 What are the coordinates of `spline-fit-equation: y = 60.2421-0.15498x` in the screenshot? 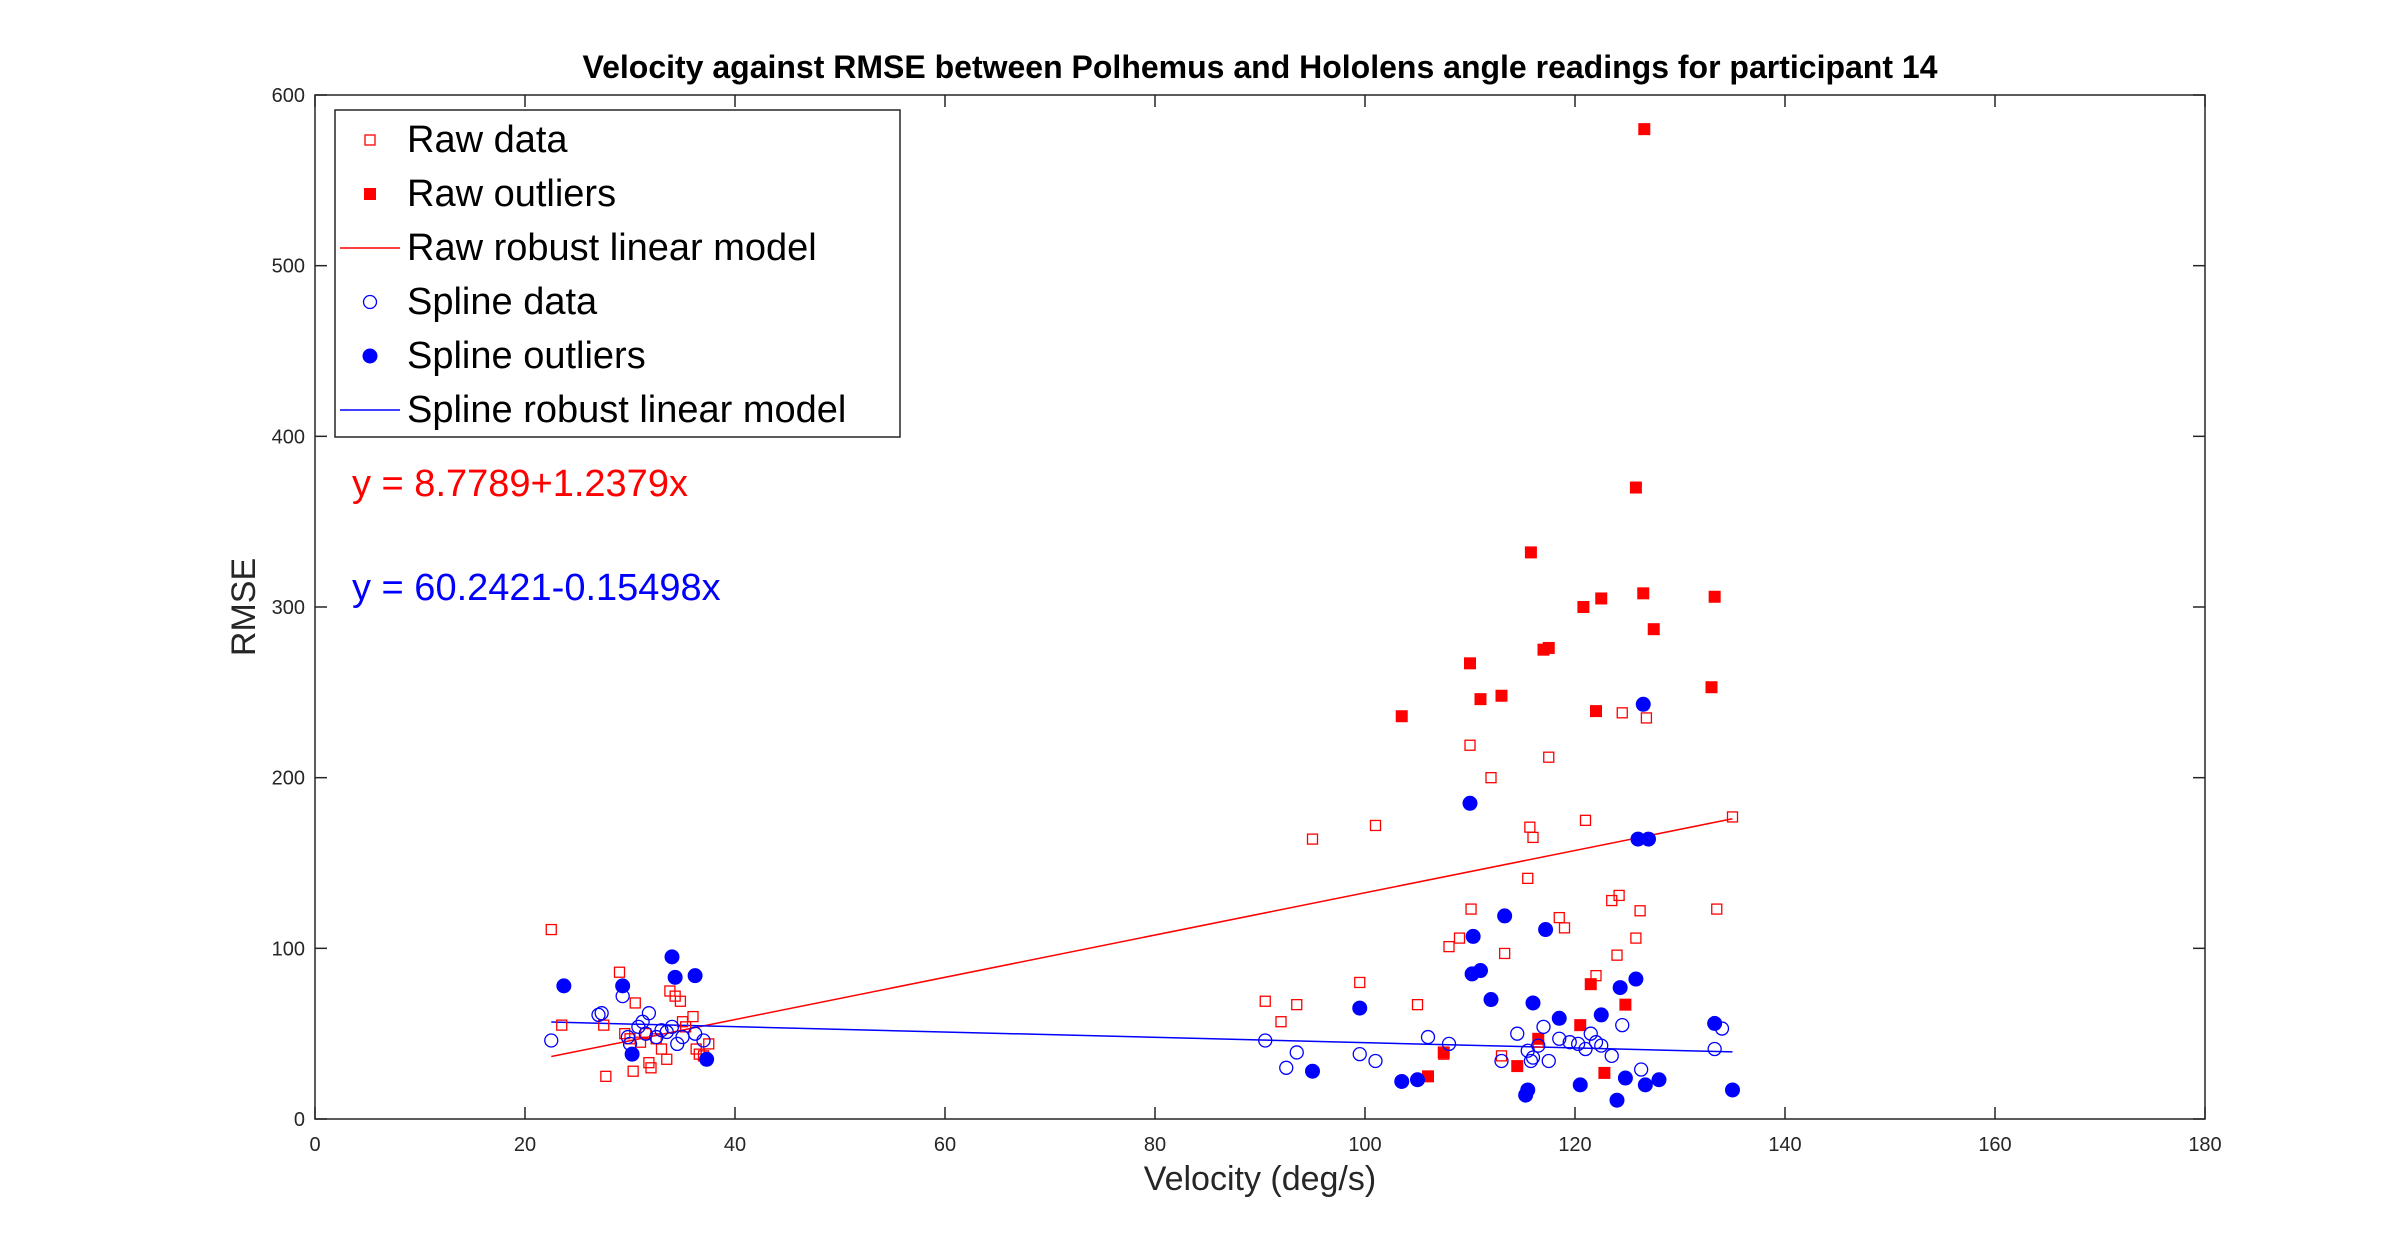 It's located at (536, 588).